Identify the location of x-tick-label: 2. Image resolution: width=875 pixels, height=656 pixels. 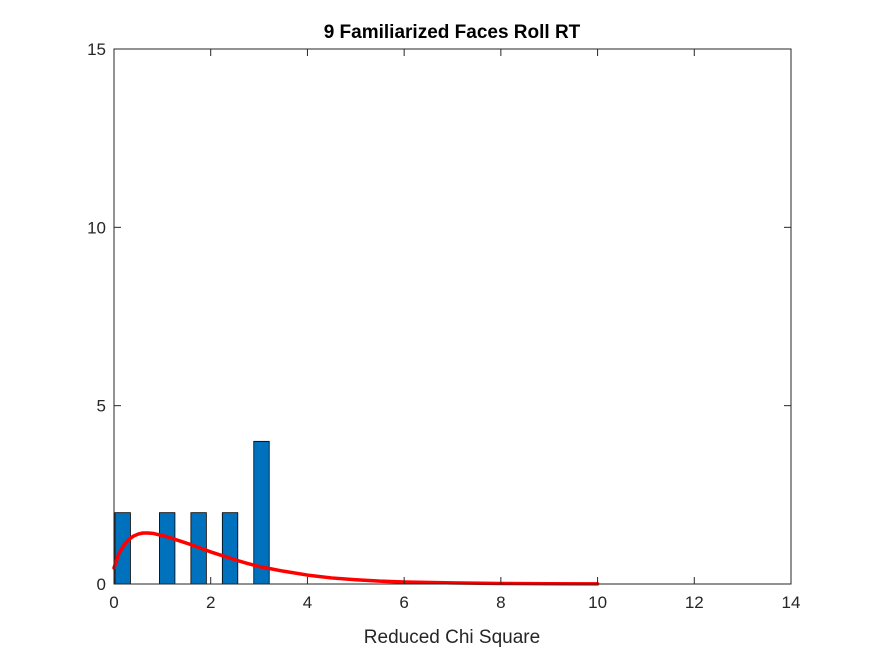
(210, 602).